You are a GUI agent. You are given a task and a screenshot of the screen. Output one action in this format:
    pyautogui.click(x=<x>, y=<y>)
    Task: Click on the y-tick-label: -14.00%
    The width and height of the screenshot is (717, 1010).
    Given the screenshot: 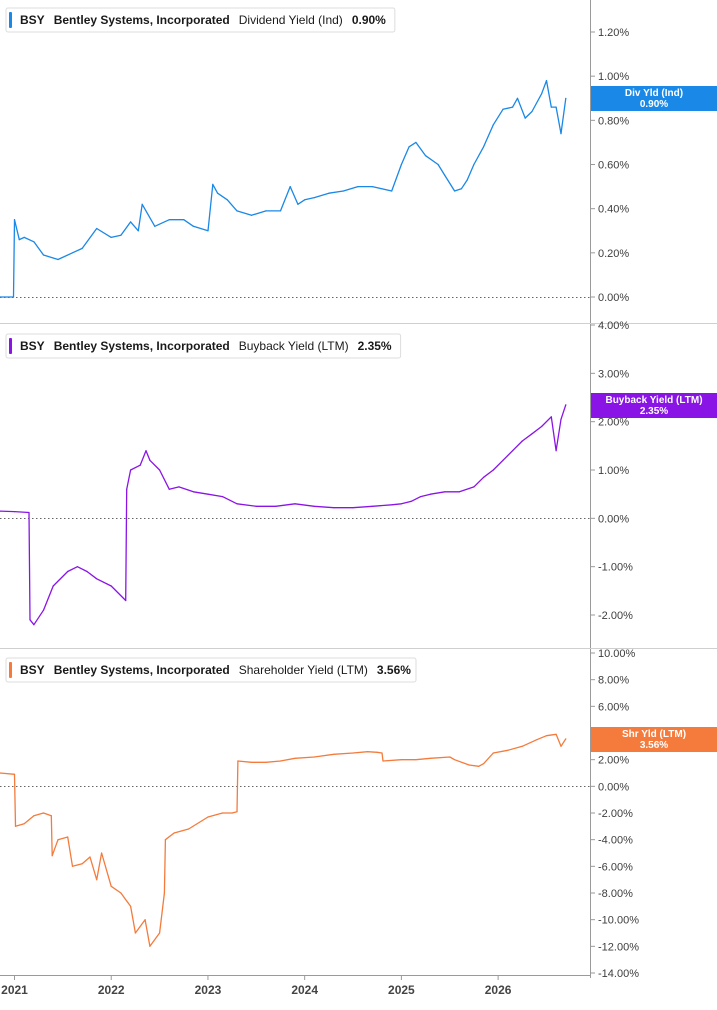 What is the action you would take?
    pyautogui.click(x=618, y=974)
    